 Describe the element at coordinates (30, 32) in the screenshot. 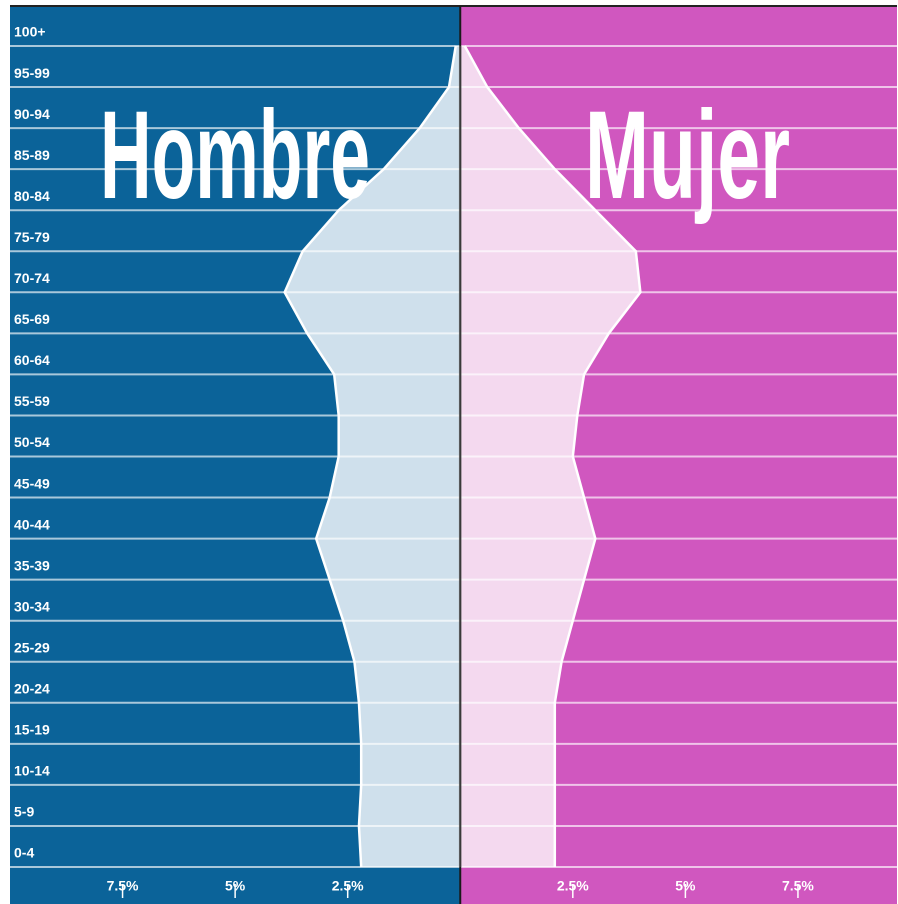

I see `y-tick-label: 100+` at that location.